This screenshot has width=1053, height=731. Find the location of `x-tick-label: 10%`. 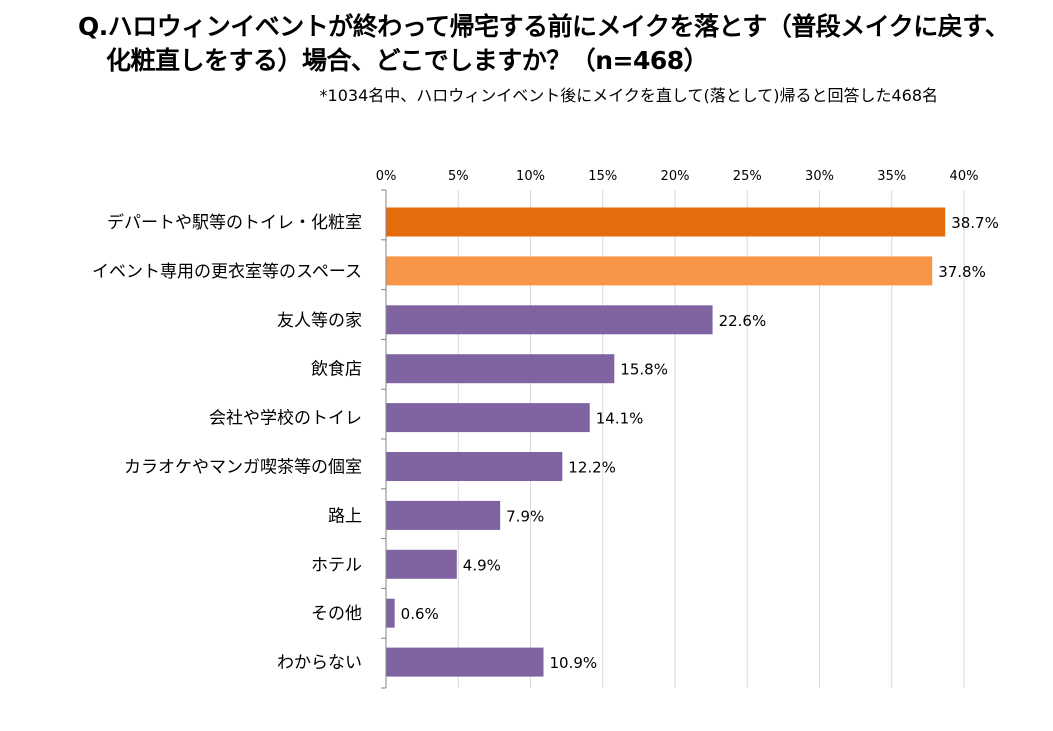

x-tick-label: 10% is located at coordinates (530, 176).